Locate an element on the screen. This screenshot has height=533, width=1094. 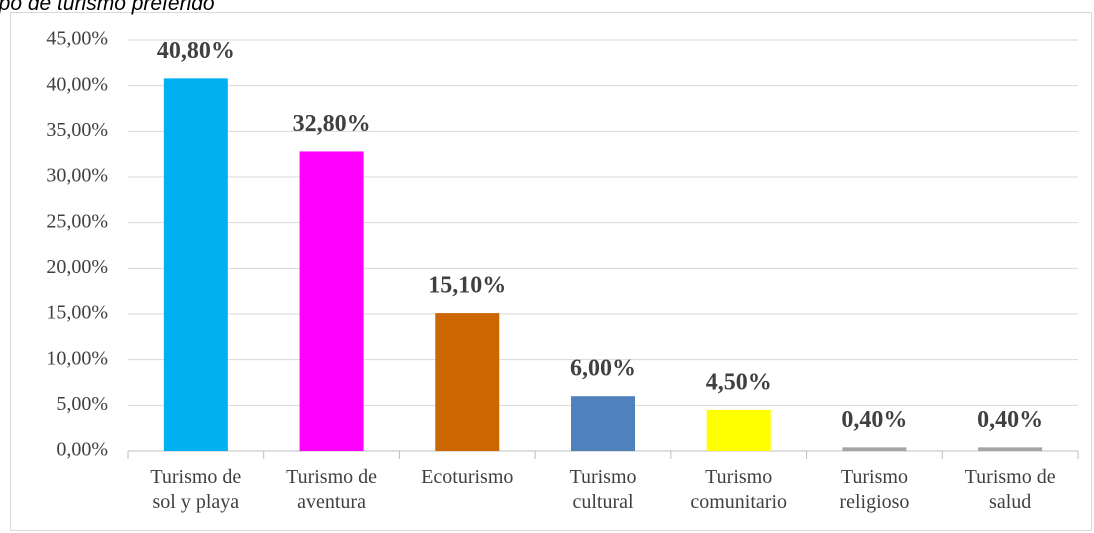
x-tick-label: Turismo de aventura is located at coordinates (332, 489).